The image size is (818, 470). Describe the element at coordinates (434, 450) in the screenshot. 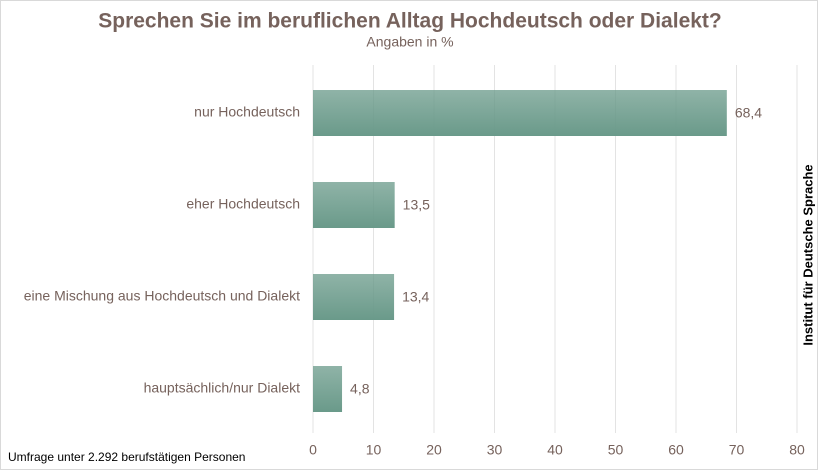

I see `x-tick-label: 20` at that location.